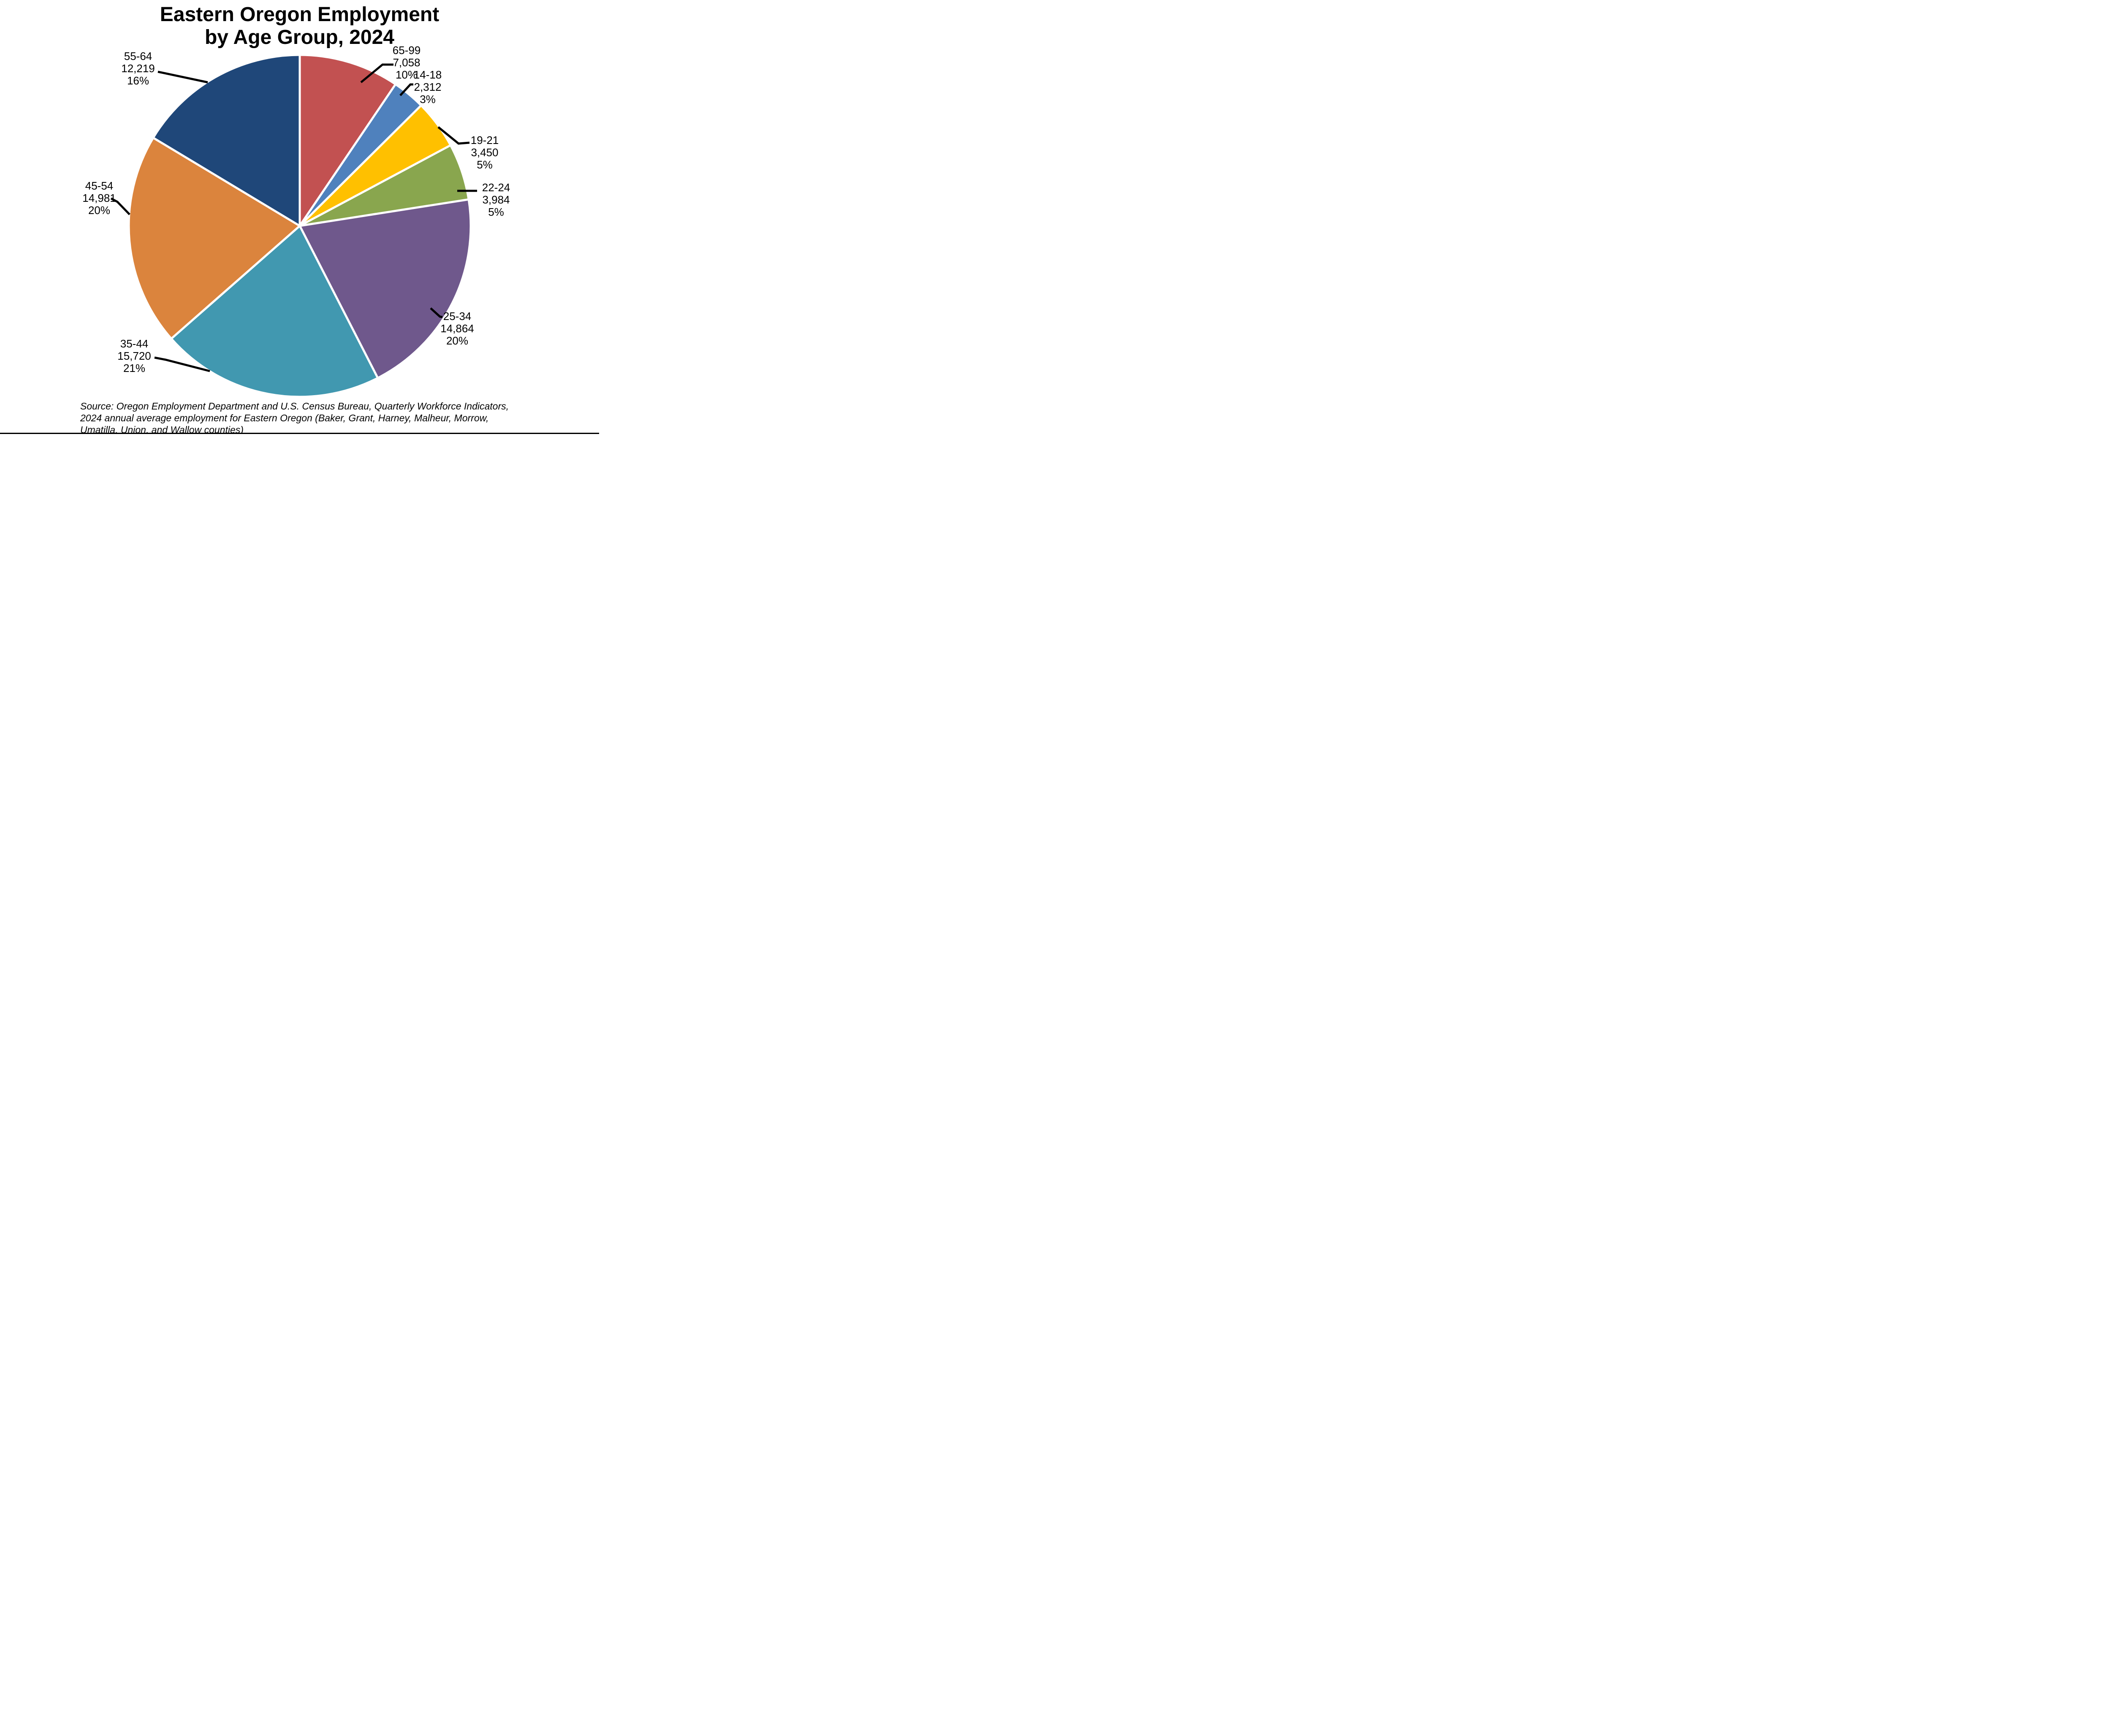  Describe the element at coordinates (496, 212) in the screenshot. I see `slice-22-24-percent_label: 5%` at that location.